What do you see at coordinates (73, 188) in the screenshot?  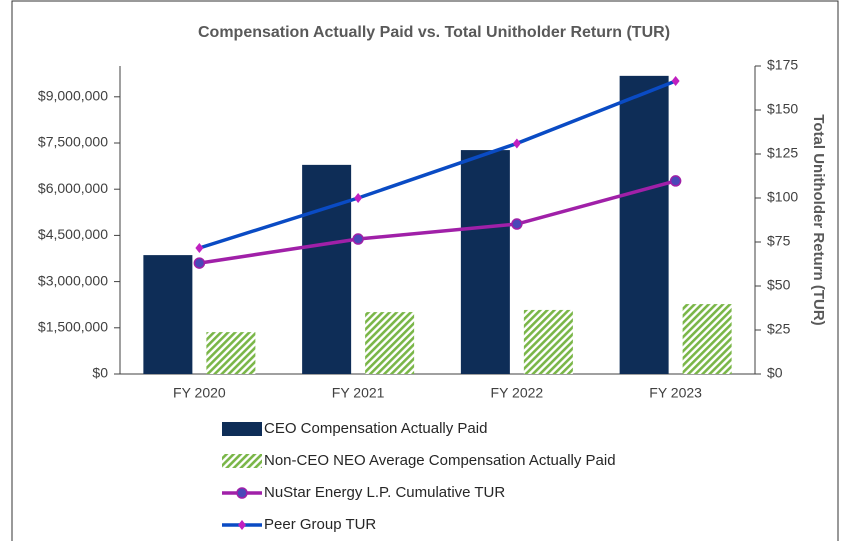 I see `y-tick-label: $6,000,000` at bounding box center [73, 188].